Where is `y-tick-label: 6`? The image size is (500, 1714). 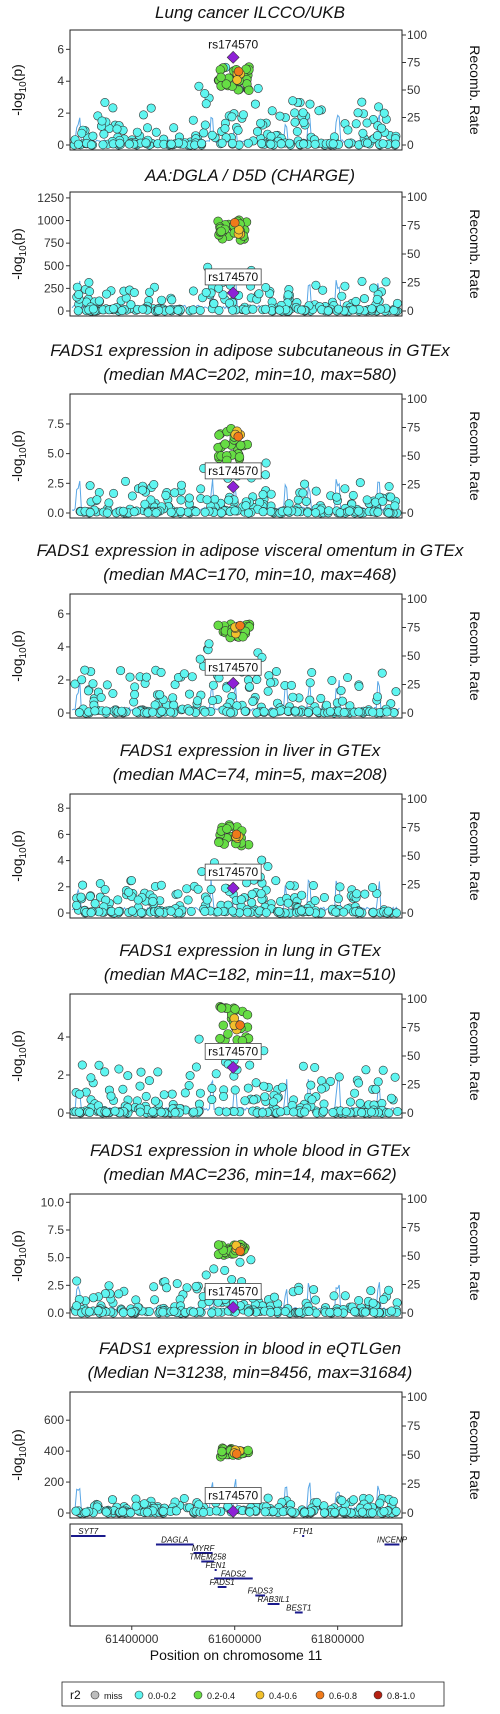
y-tick-label: 6 is located at coordinates (60, 834).